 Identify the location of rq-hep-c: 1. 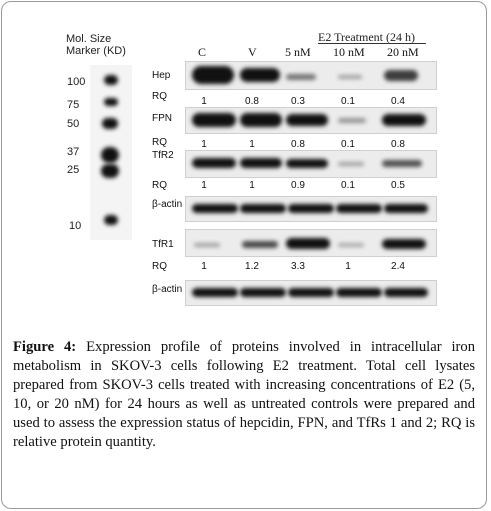
(204, 101).